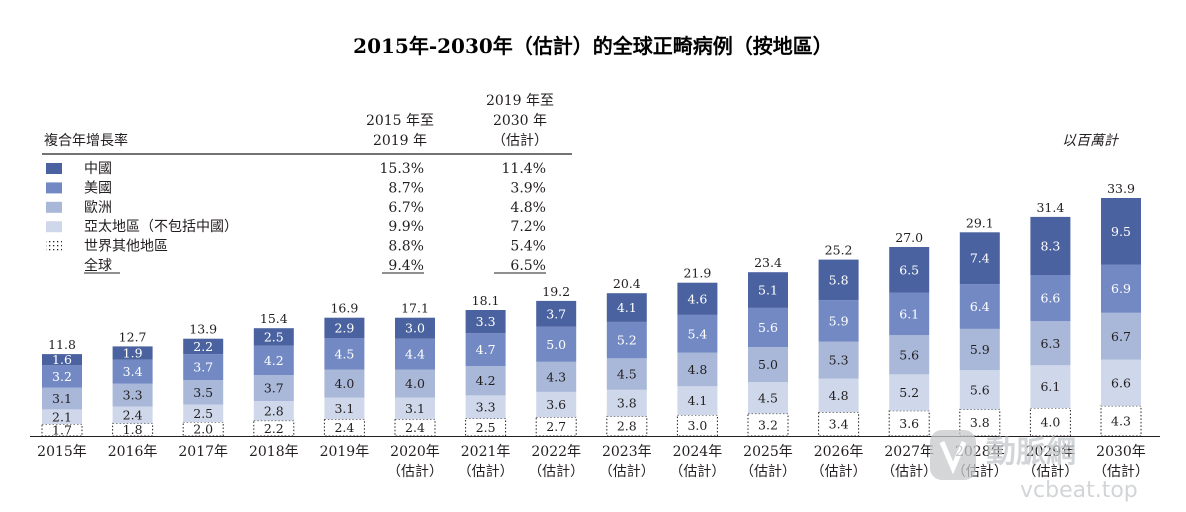 The height and width of the screenshot is (512, 1186). I want to click on watermark: 動脈網 vcbeat.top, so click(1034, 466).